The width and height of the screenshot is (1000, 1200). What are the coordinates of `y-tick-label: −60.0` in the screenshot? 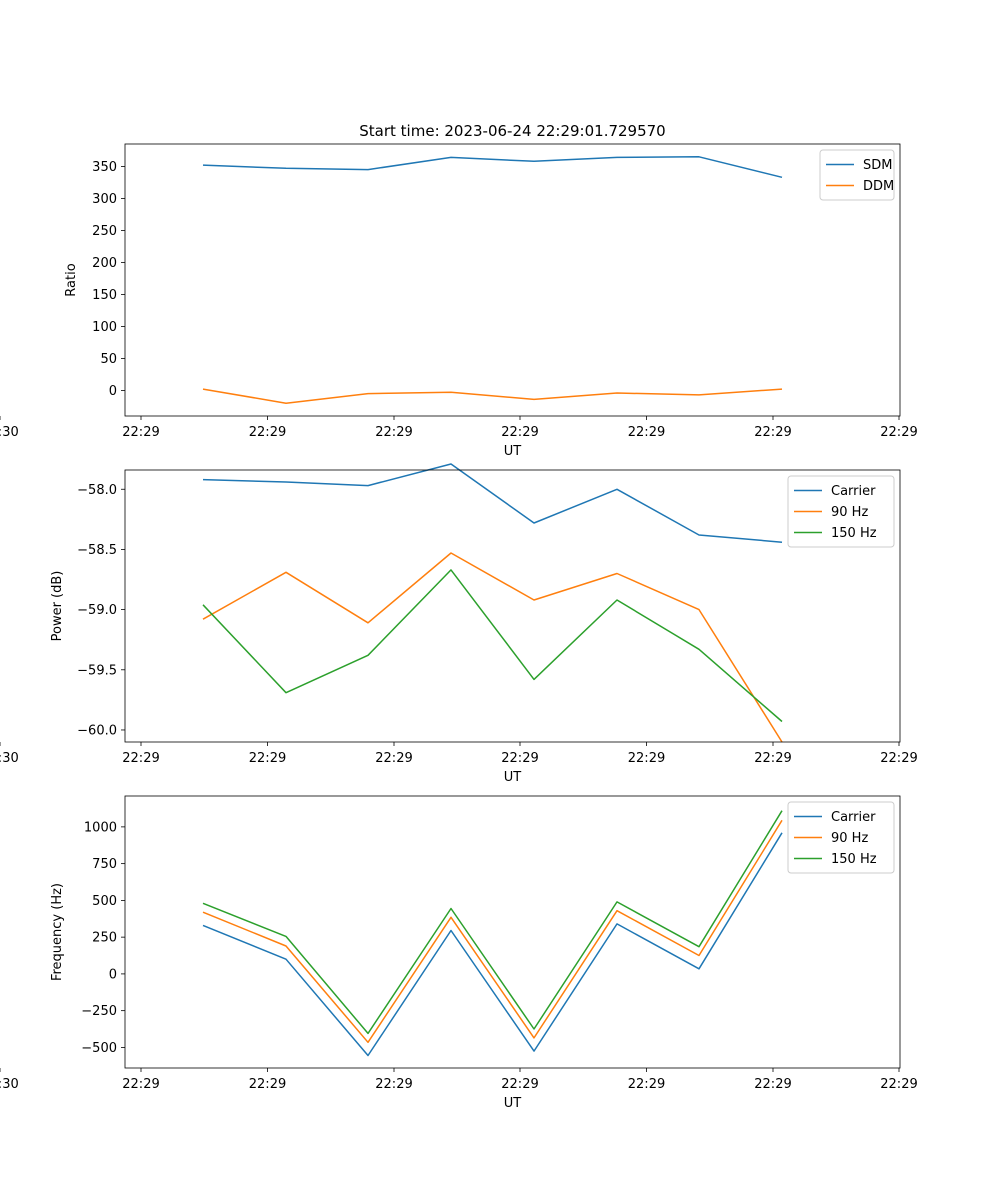 It's located at (97, 730).